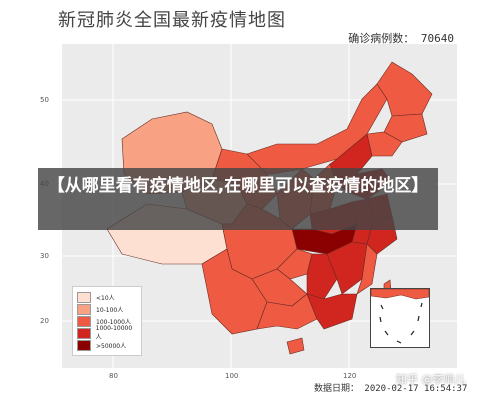 This screenshot has width=500, height=400. I want to click on legend-label: 1000-10000人, so click(114, 333).